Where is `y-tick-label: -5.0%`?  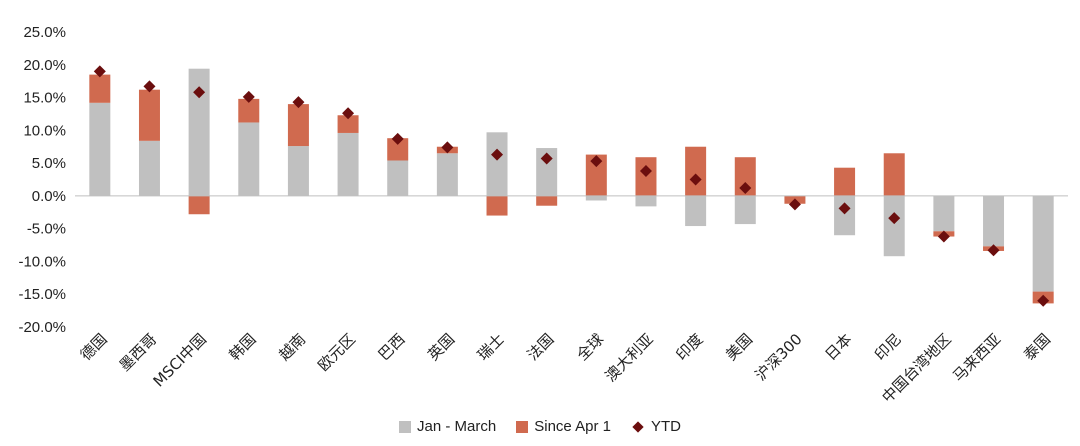
y-tick-label: -5.0% is located at coordinates (46, 229).